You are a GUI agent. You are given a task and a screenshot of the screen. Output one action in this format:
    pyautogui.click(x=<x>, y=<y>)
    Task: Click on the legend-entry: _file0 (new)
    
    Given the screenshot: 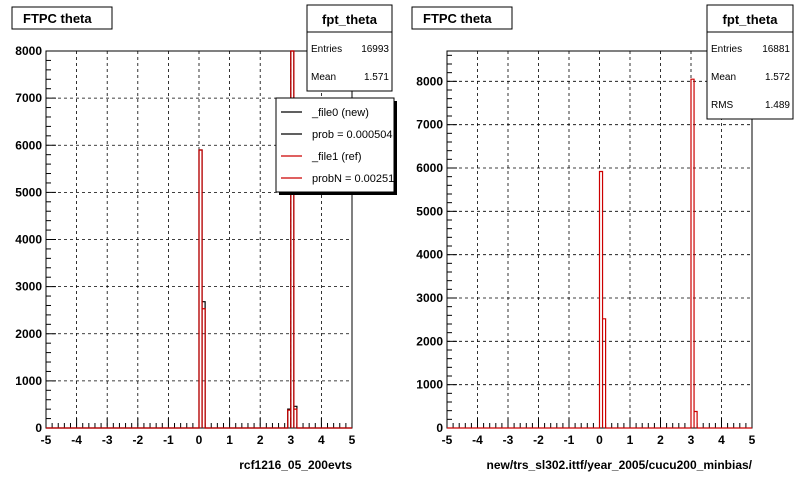 What is the action you would take?
    pyautogui.click(x=340, y=113)
    